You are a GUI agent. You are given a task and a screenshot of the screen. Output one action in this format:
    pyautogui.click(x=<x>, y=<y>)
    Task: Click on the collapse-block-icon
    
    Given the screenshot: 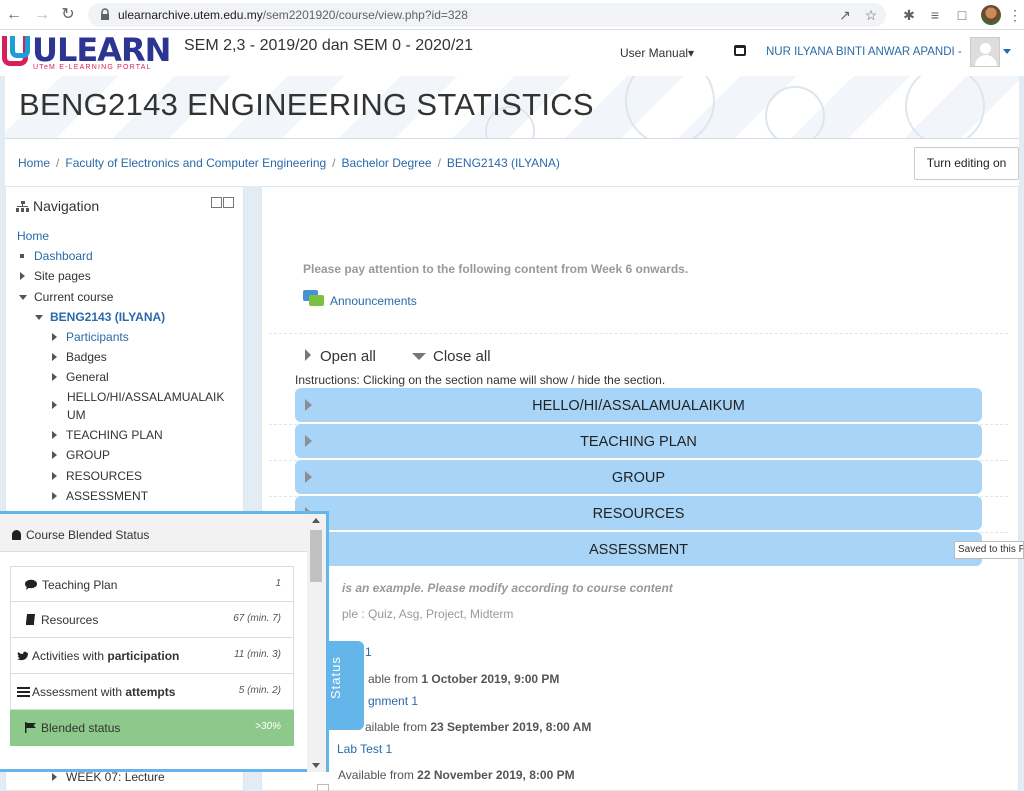 What is the action you would take?
    pyautogui.click(x=216, y=202)
    